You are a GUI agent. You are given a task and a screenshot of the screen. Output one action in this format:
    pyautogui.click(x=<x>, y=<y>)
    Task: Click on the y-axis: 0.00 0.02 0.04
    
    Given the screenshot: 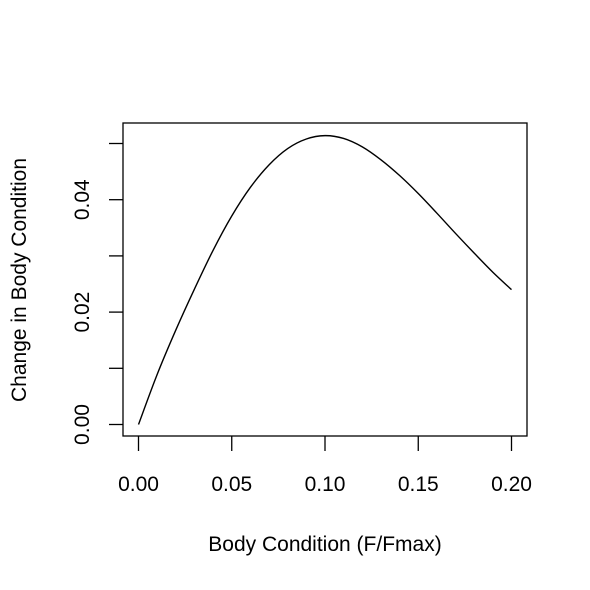 What is the action you would take?
    pyautogui.click(x=97, y=293)
    